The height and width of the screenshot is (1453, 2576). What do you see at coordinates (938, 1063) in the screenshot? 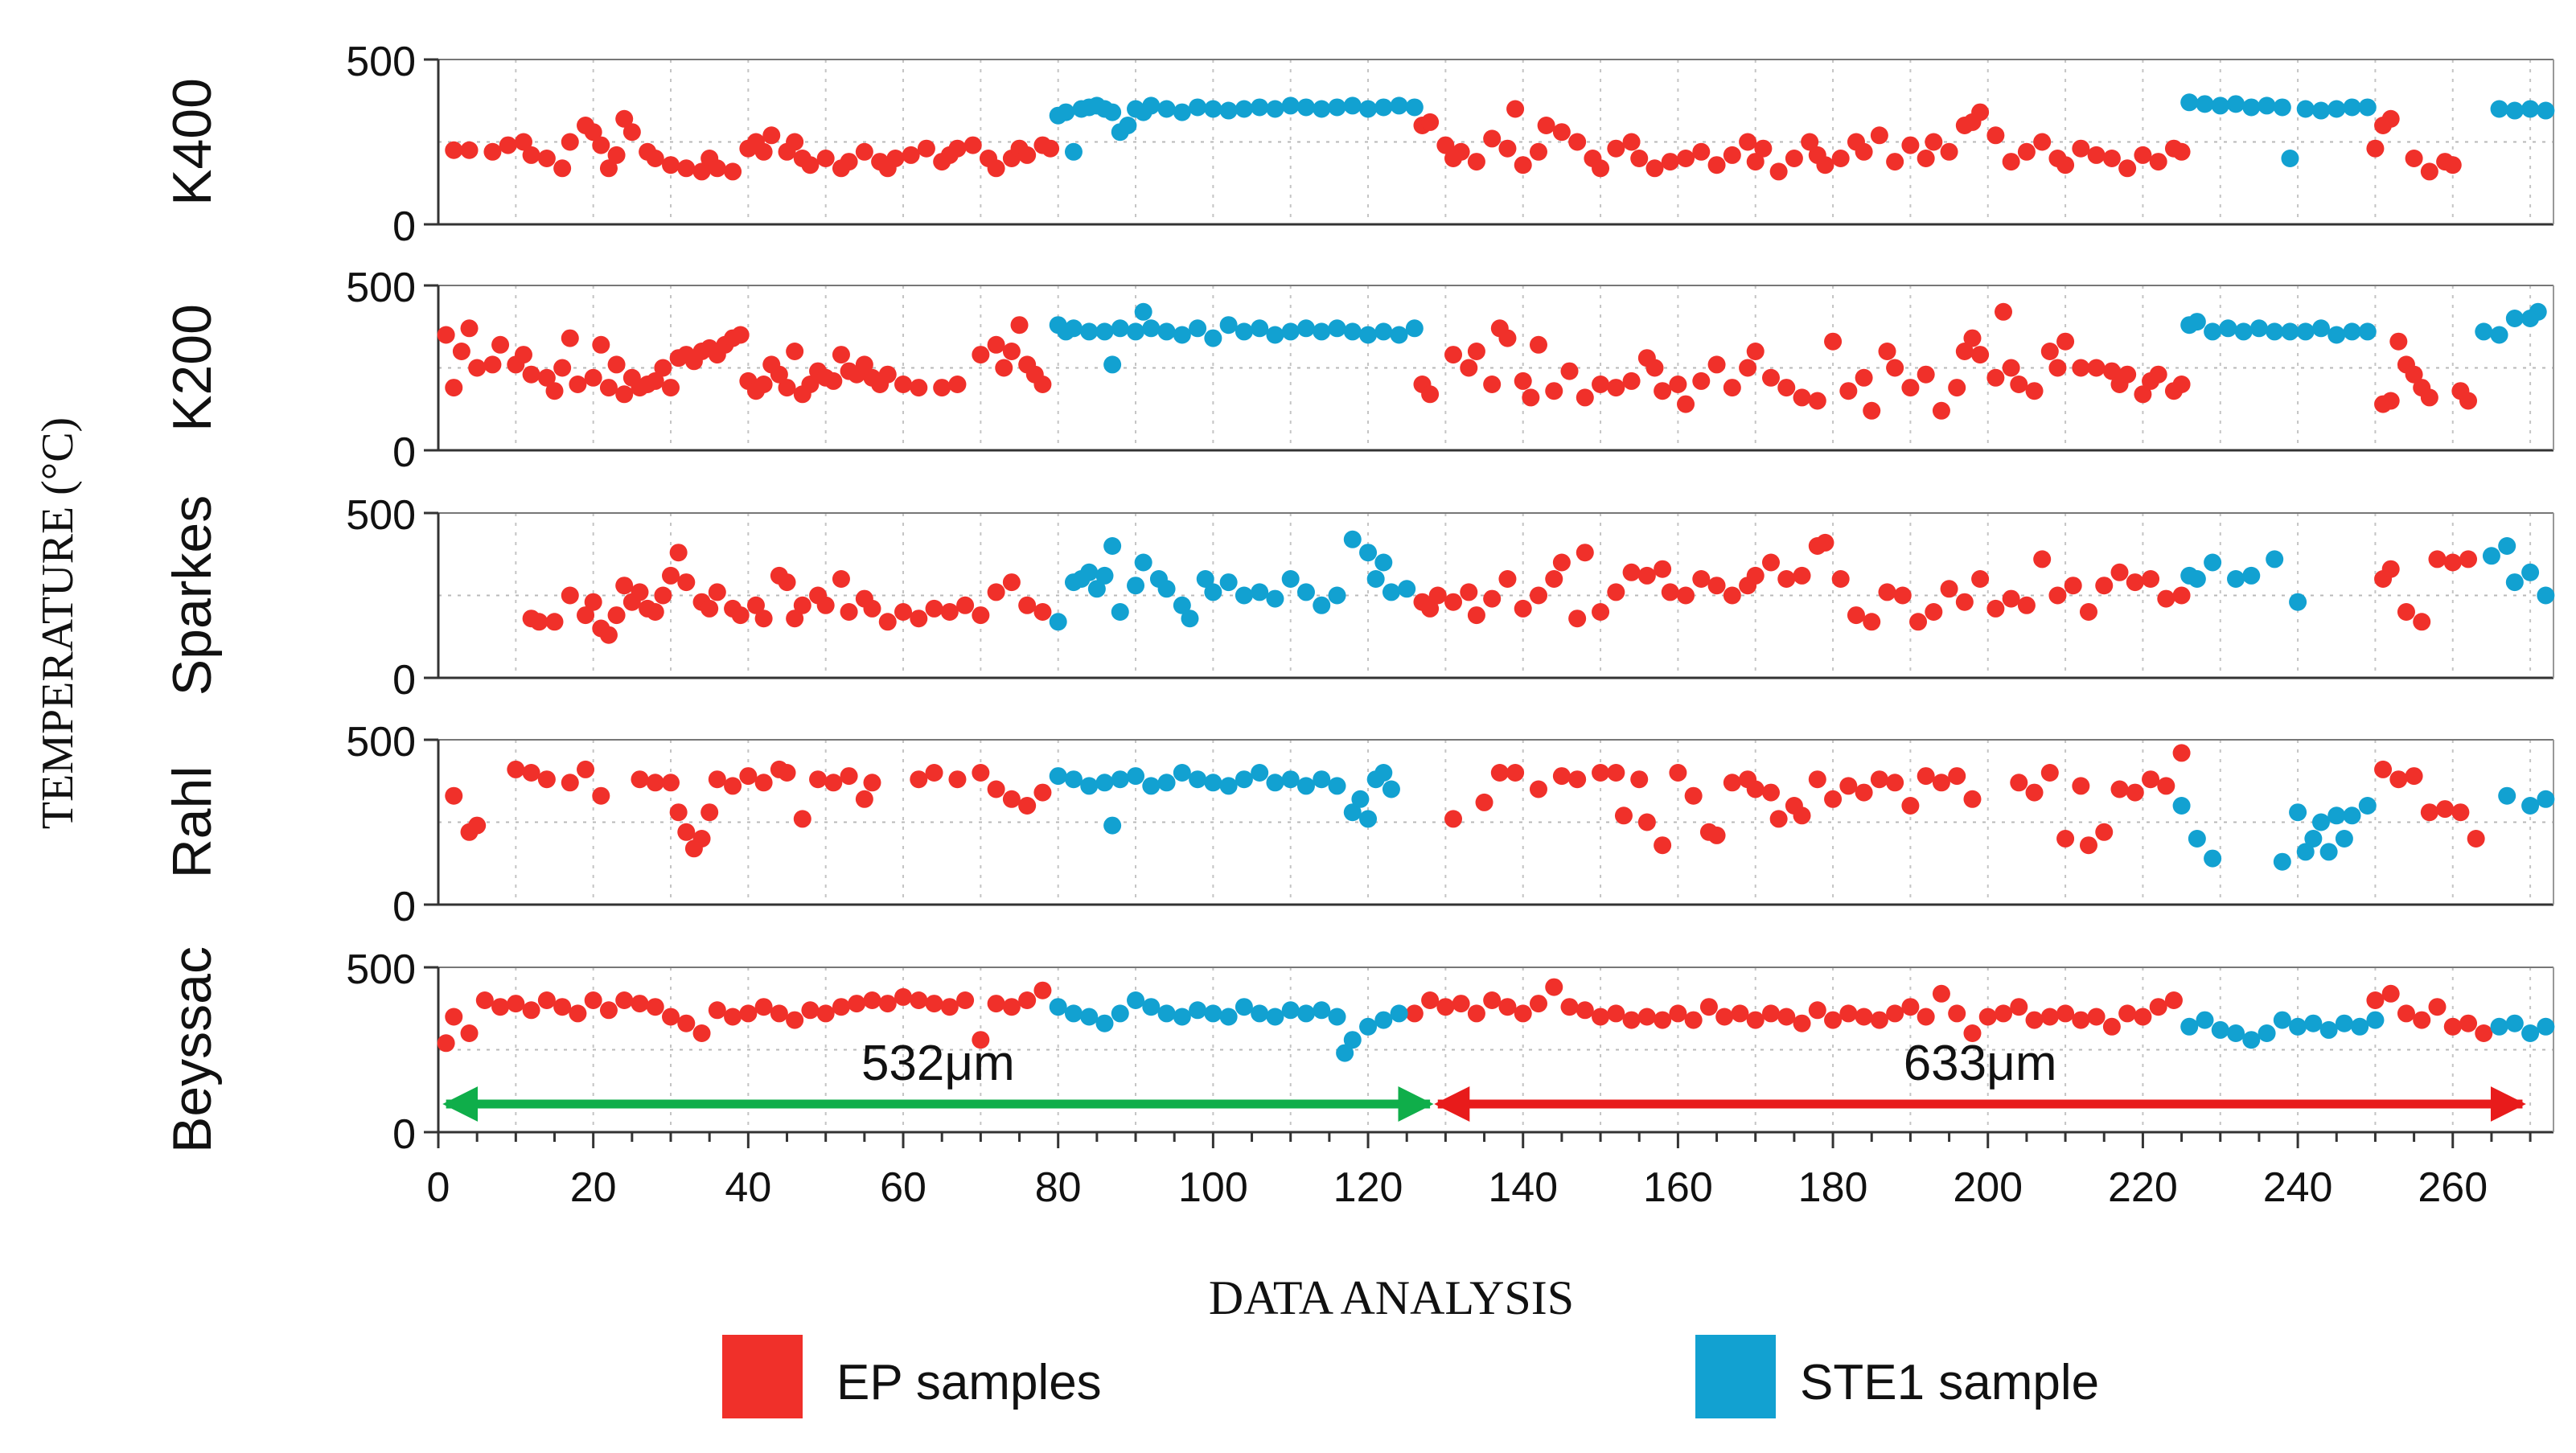
I see `range-label: 532μm` at bounding box center [938, 1063].